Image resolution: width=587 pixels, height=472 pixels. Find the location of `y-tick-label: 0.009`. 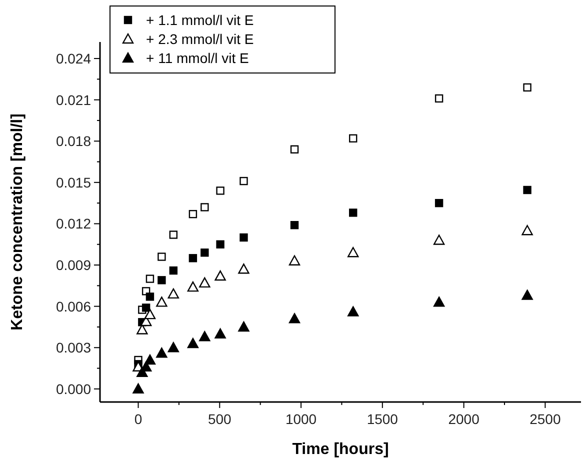

y-tick-label: 0.009 is located at coordinates (74, 265).